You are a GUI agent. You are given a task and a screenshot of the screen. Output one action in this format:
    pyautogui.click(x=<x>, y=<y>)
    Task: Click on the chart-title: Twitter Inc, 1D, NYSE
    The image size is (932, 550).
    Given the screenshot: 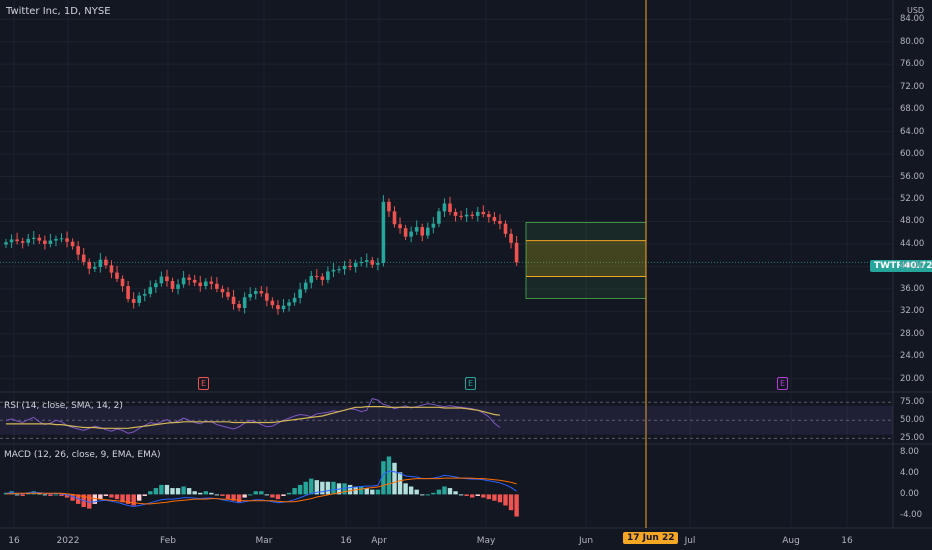 What is the action you would take?
    pyautogui.click(x=58, y=11)
    